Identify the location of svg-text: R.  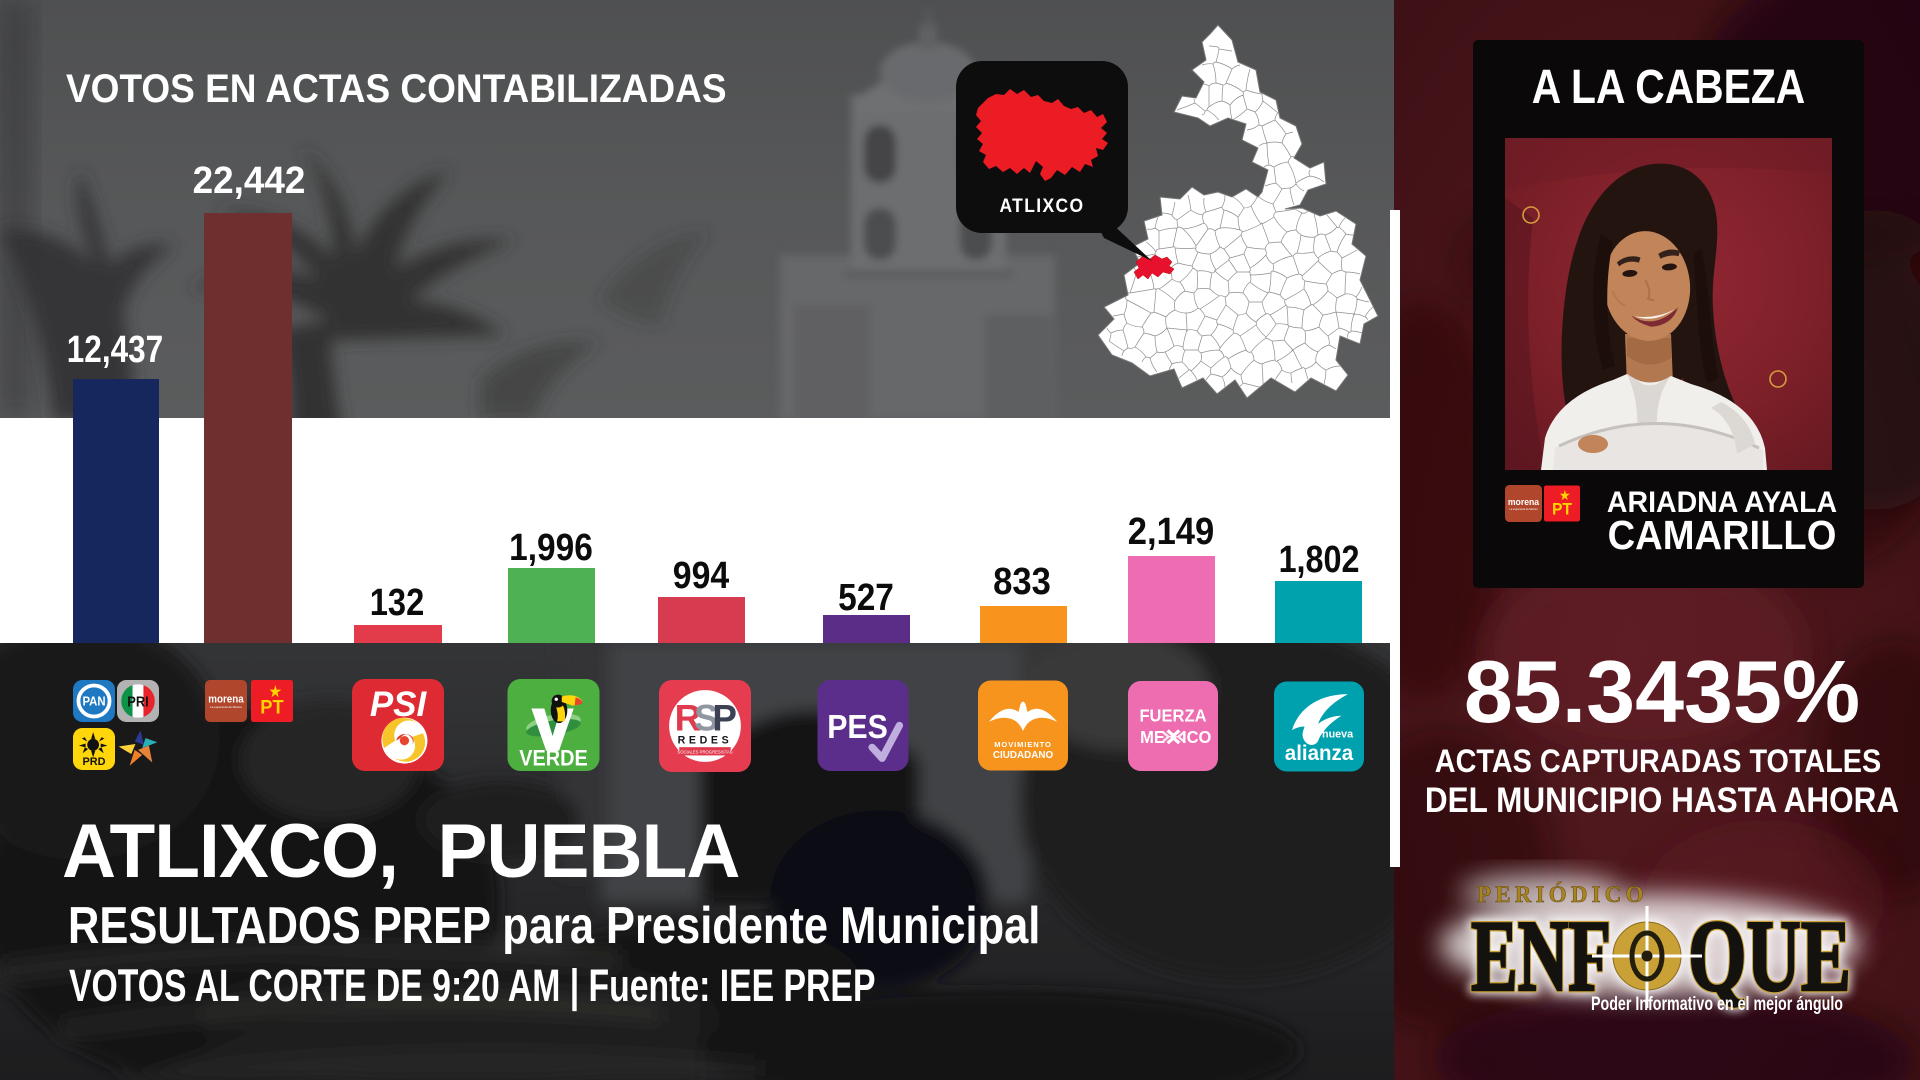
(688, 718).